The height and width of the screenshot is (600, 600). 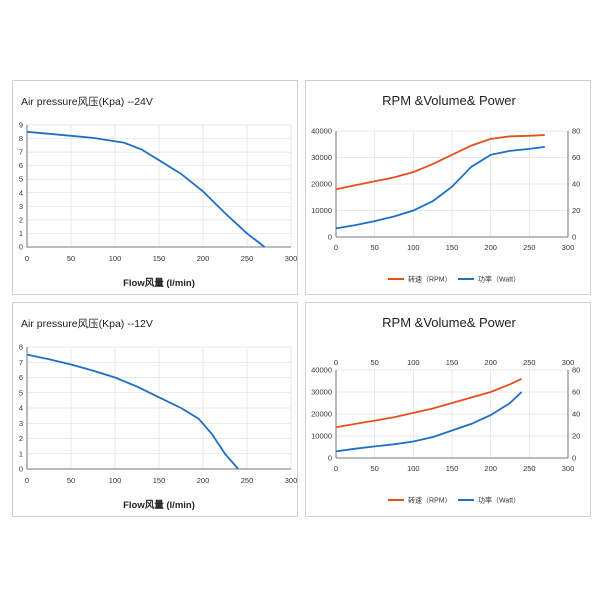 I want to click on x-tick-label-top: 100, so click(x=413, y=362).